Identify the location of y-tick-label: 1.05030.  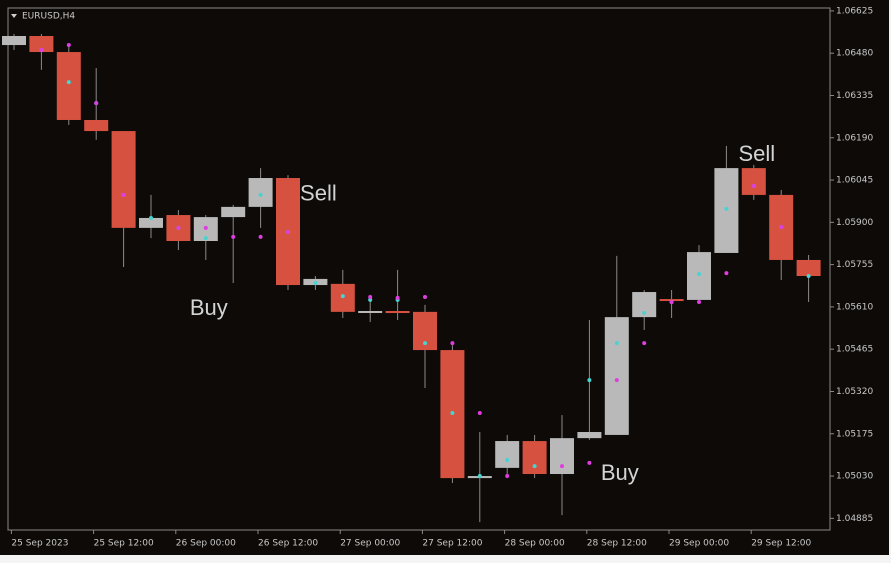
(854, 477).